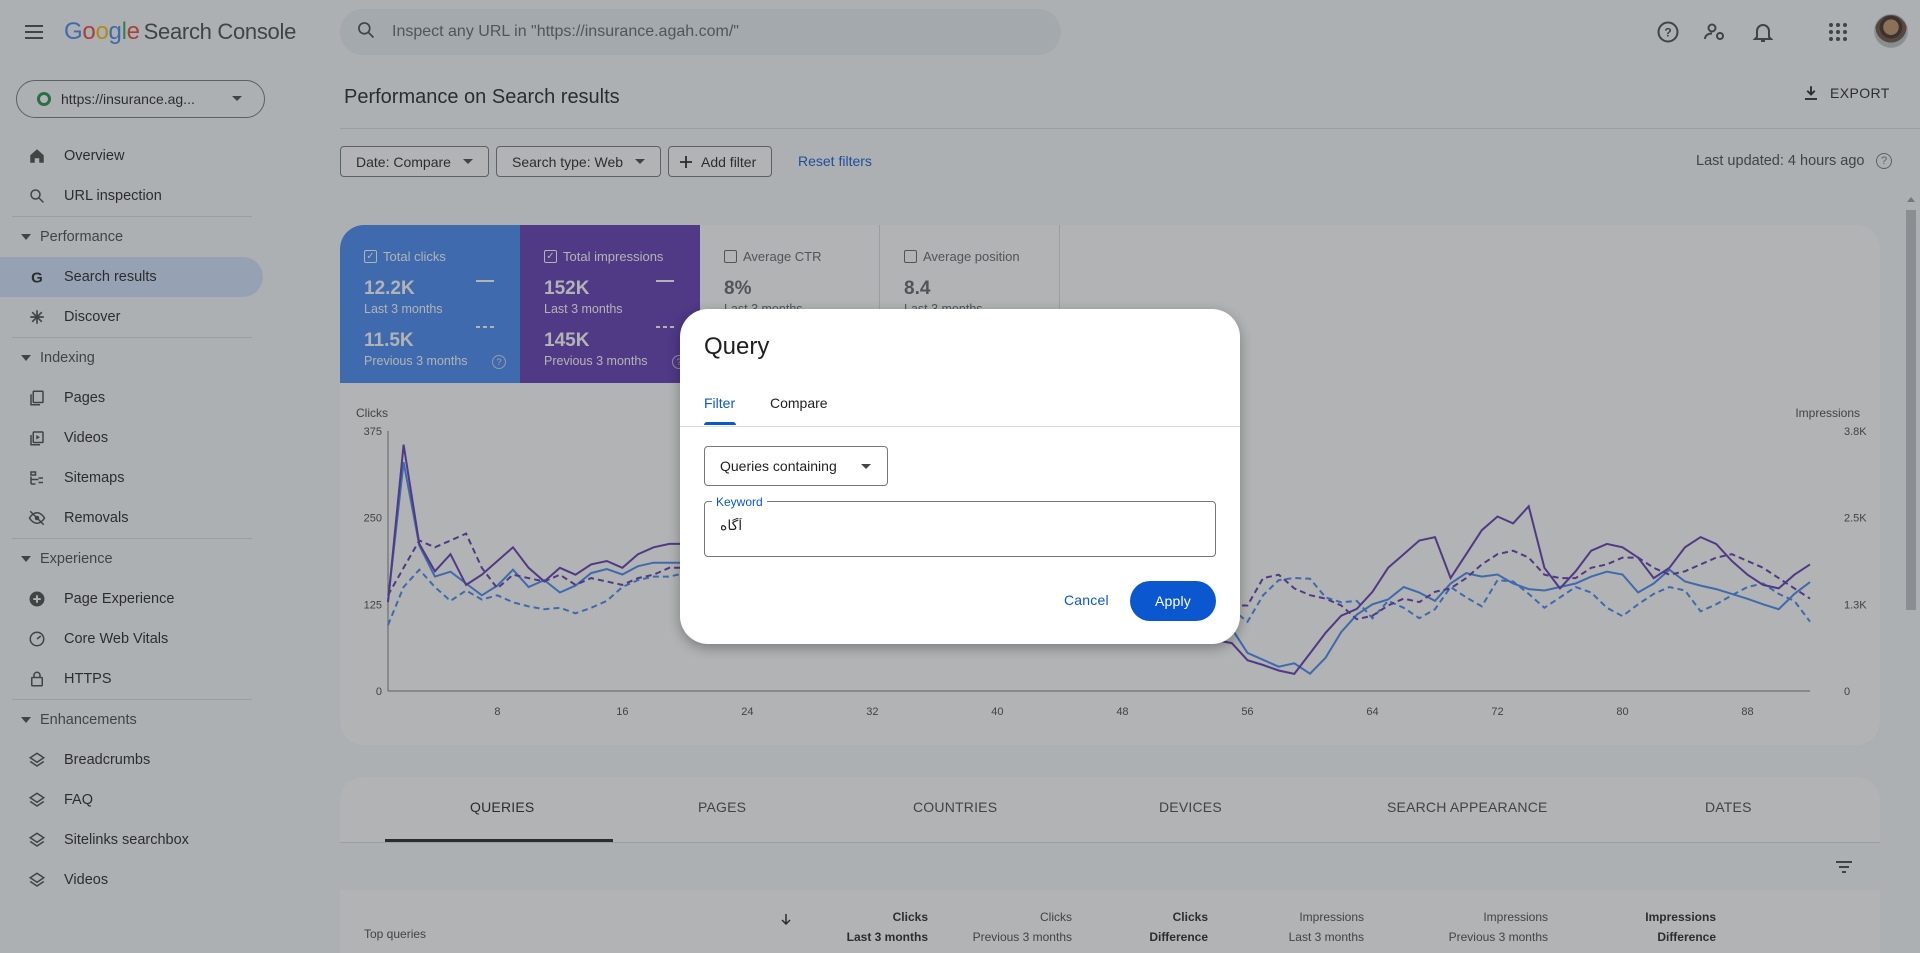 The width and height of the screenshot is (1920, 953). I want to click on search-type-chip: Search type: Web, so click(579, 161).